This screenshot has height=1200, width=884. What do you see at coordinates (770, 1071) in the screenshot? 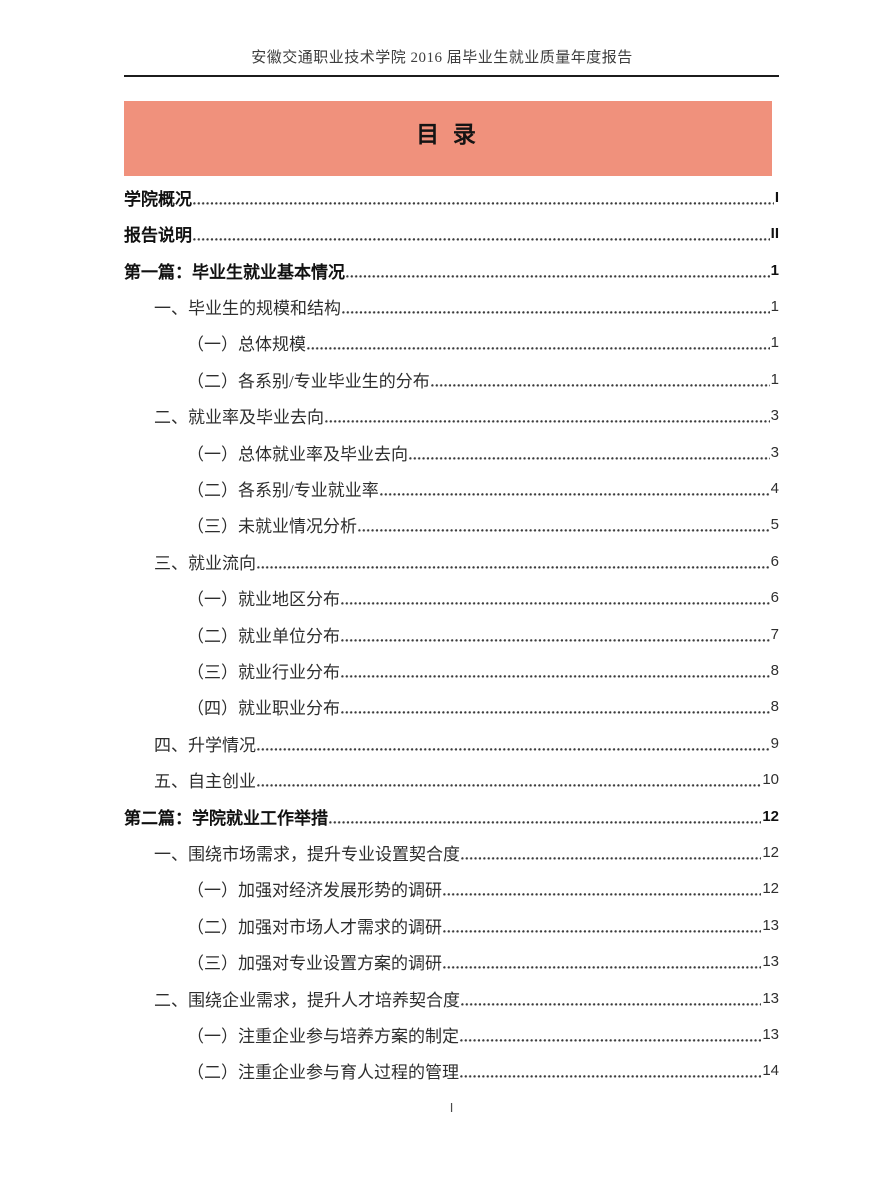
I see `toc-entry-page: 14` at bounding box center [770, 1071].